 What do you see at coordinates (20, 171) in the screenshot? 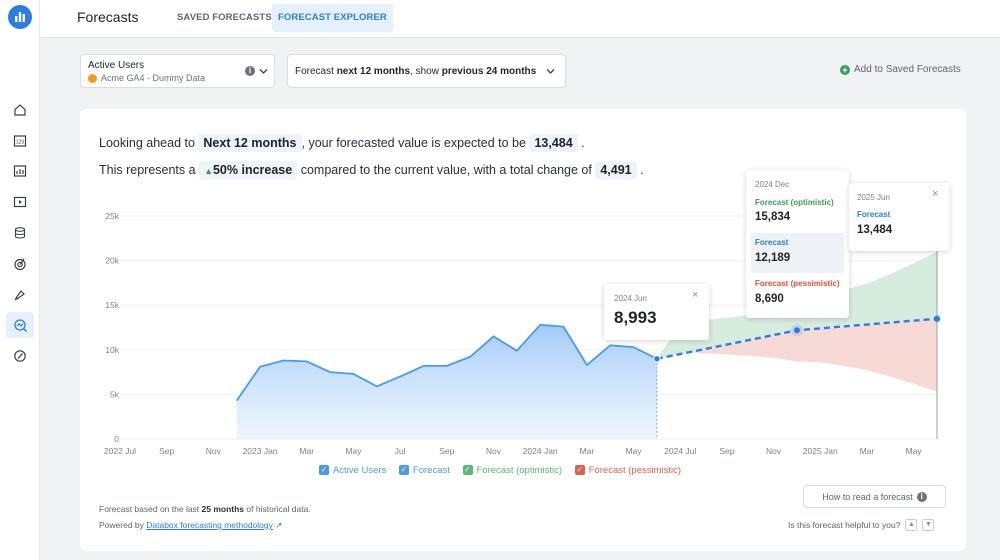
I see `reports-icon` at bounding box center [20, 171].